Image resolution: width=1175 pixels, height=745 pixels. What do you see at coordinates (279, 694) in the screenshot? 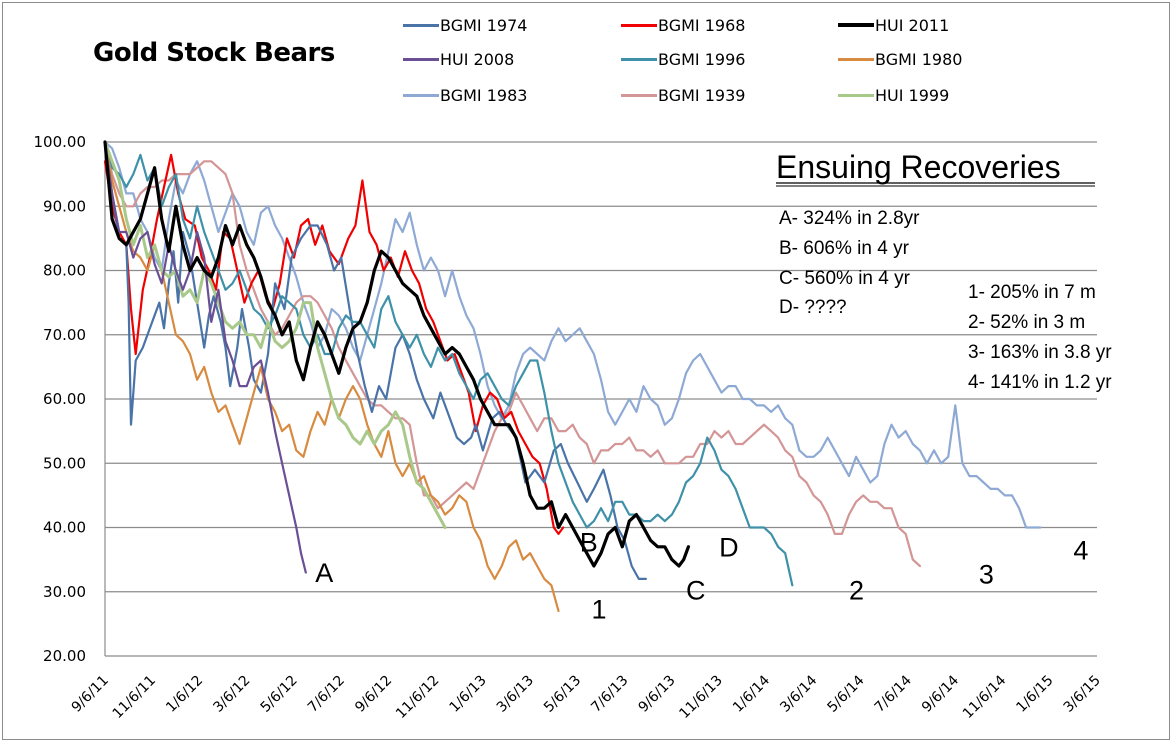
I see `x-tick-label: 5/6/12` at bounding box center [279, 694].